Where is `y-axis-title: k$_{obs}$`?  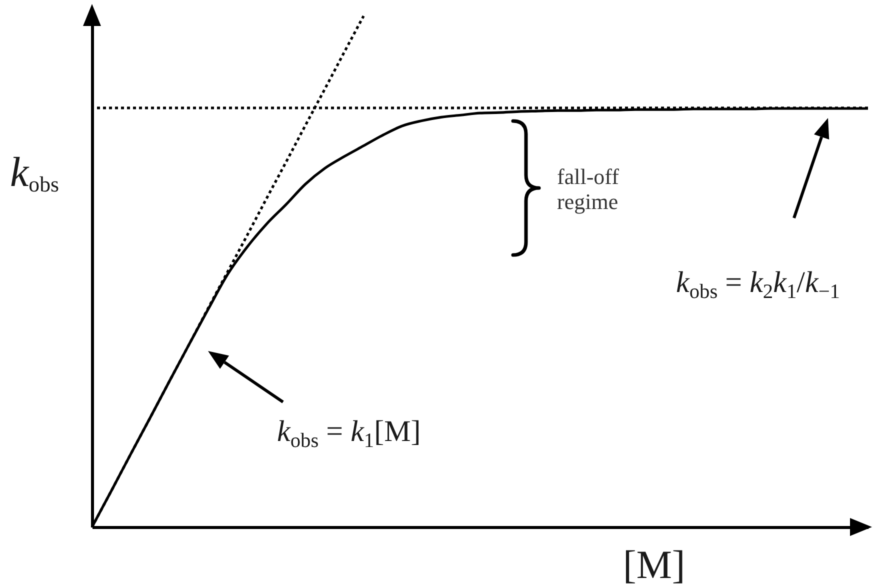 y-axis-title: k$_{obs}$ is located at coordinates (34, 173).